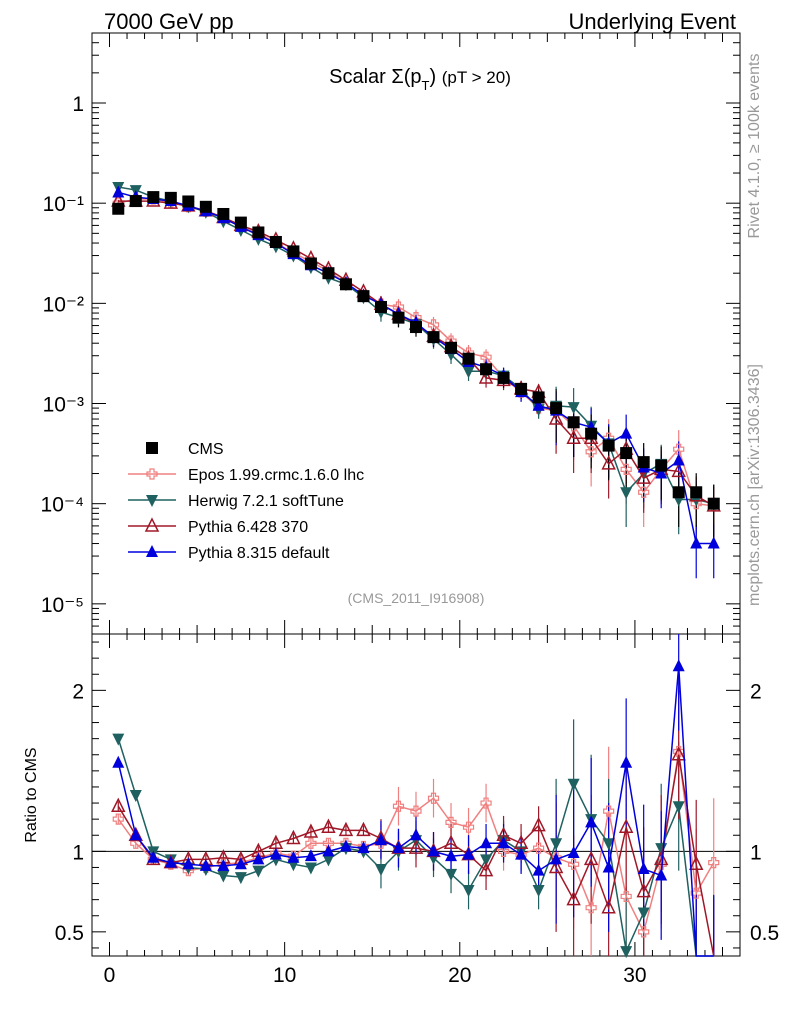  I want to click on x-tick-label: 20, so click(459, 975).